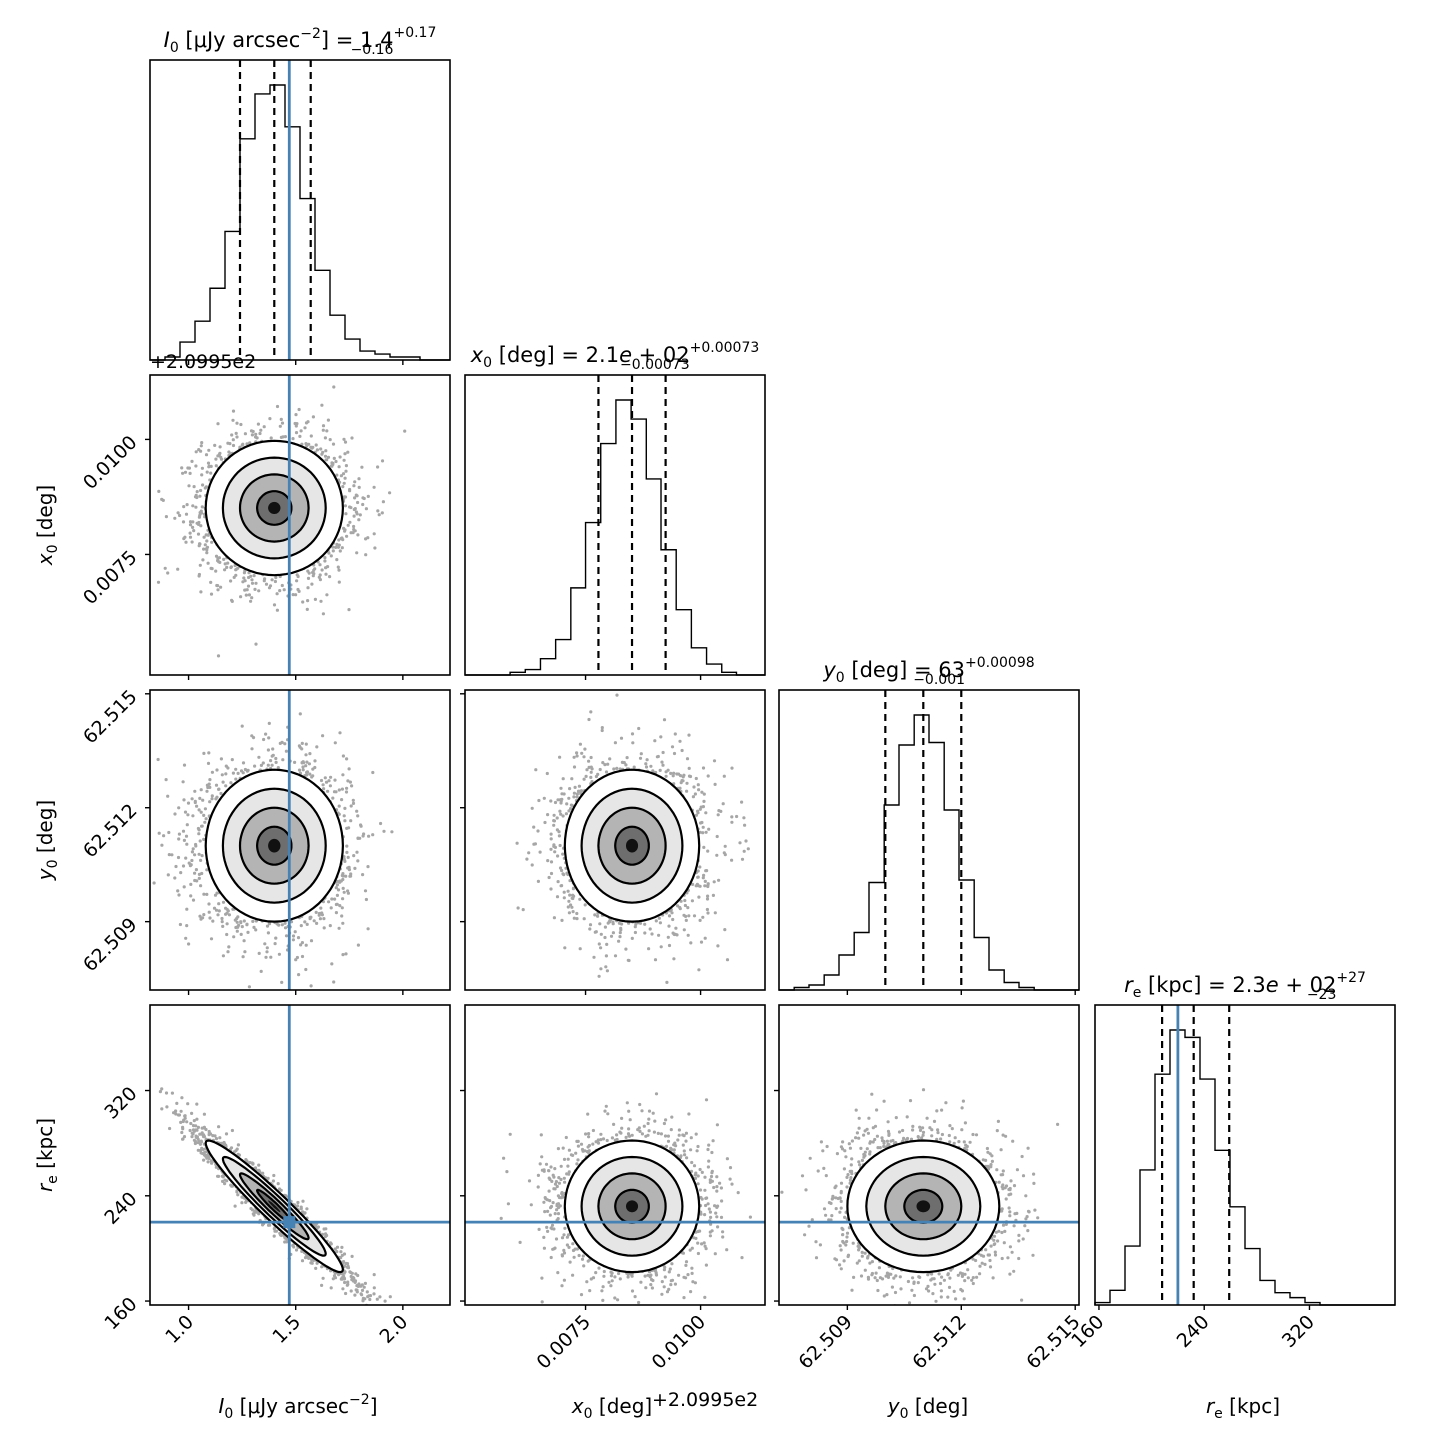 The image size is (1455, 1455). What do you see at coordinates (203, 362) in the screenshot?
I see `offset-text-x0-row: +2.0995e2` at bounding box center [203, 362].